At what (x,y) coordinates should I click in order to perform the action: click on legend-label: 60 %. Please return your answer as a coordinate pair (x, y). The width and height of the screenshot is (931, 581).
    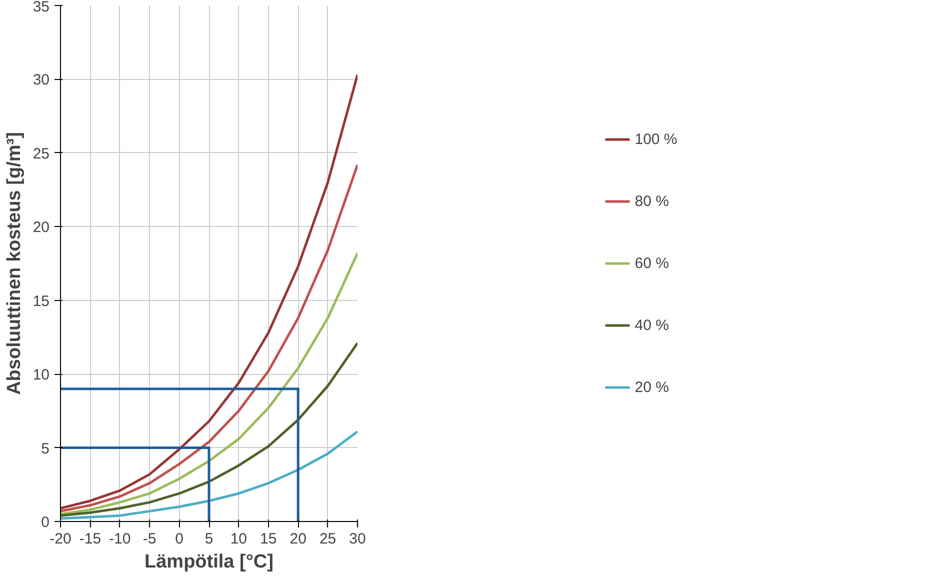
    Looking at the image, I should click on (651, 263).